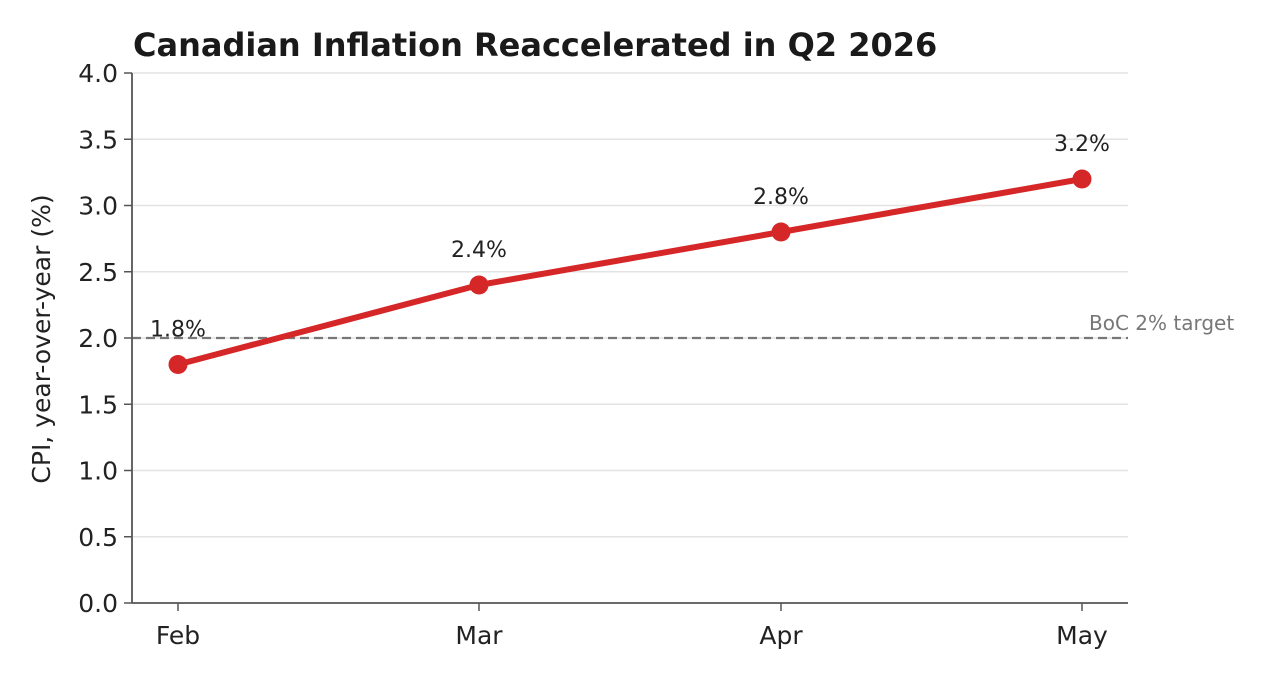 This screenshot has width=1283, height=683. What do you see at coordinates (98, 272) in the screenshot?
I see `y-tick-label: 2.5` at bounding box center [98, 272].